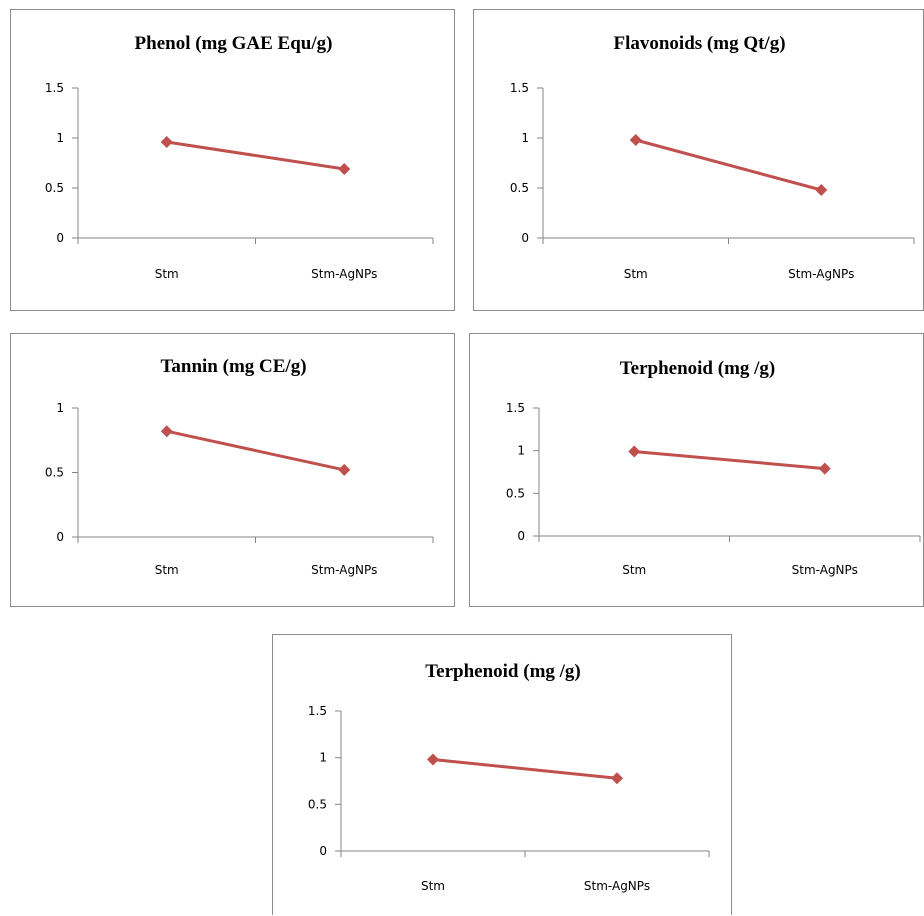  I want to click on chart-title: Flavonoids (mg Qt/g), so click(699, 43).